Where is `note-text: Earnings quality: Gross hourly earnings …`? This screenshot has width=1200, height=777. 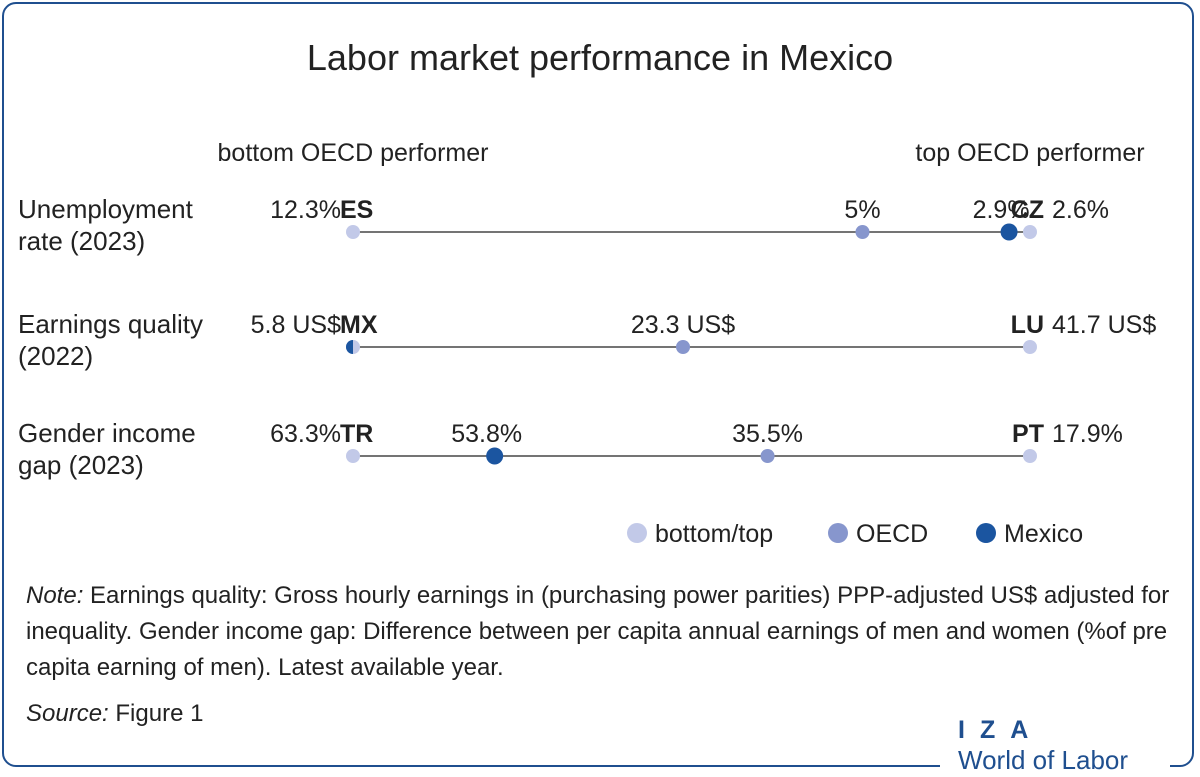 note-text: Earnings quality: Gross hourly earnings … is located at coordinates (598, 631).